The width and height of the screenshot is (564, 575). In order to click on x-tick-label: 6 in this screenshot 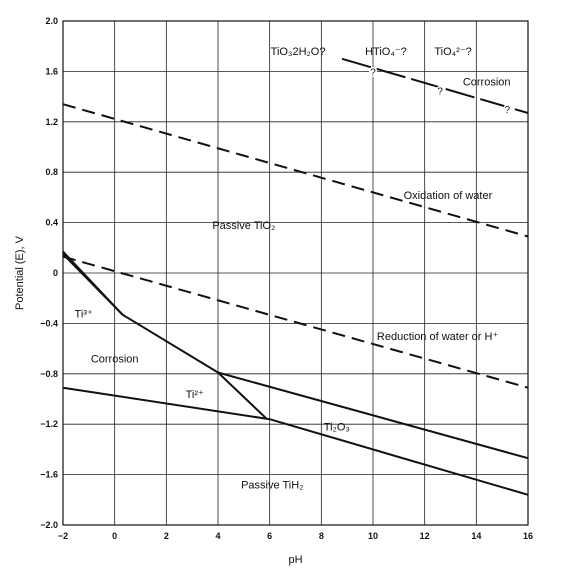, I will do `click(269, 536)`.